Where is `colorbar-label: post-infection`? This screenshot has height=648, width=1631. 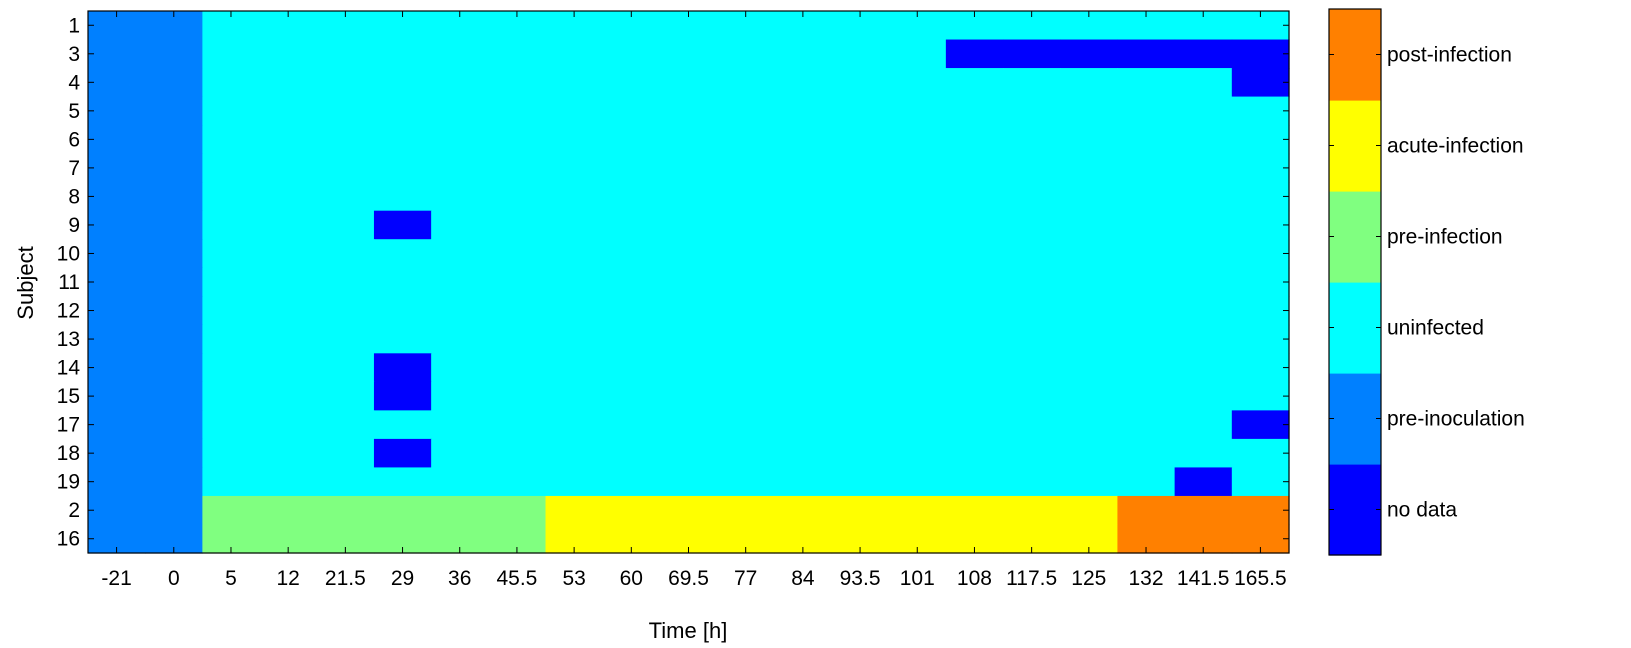 colorbar-label: post-infection is located at coordinates (1449, 55).